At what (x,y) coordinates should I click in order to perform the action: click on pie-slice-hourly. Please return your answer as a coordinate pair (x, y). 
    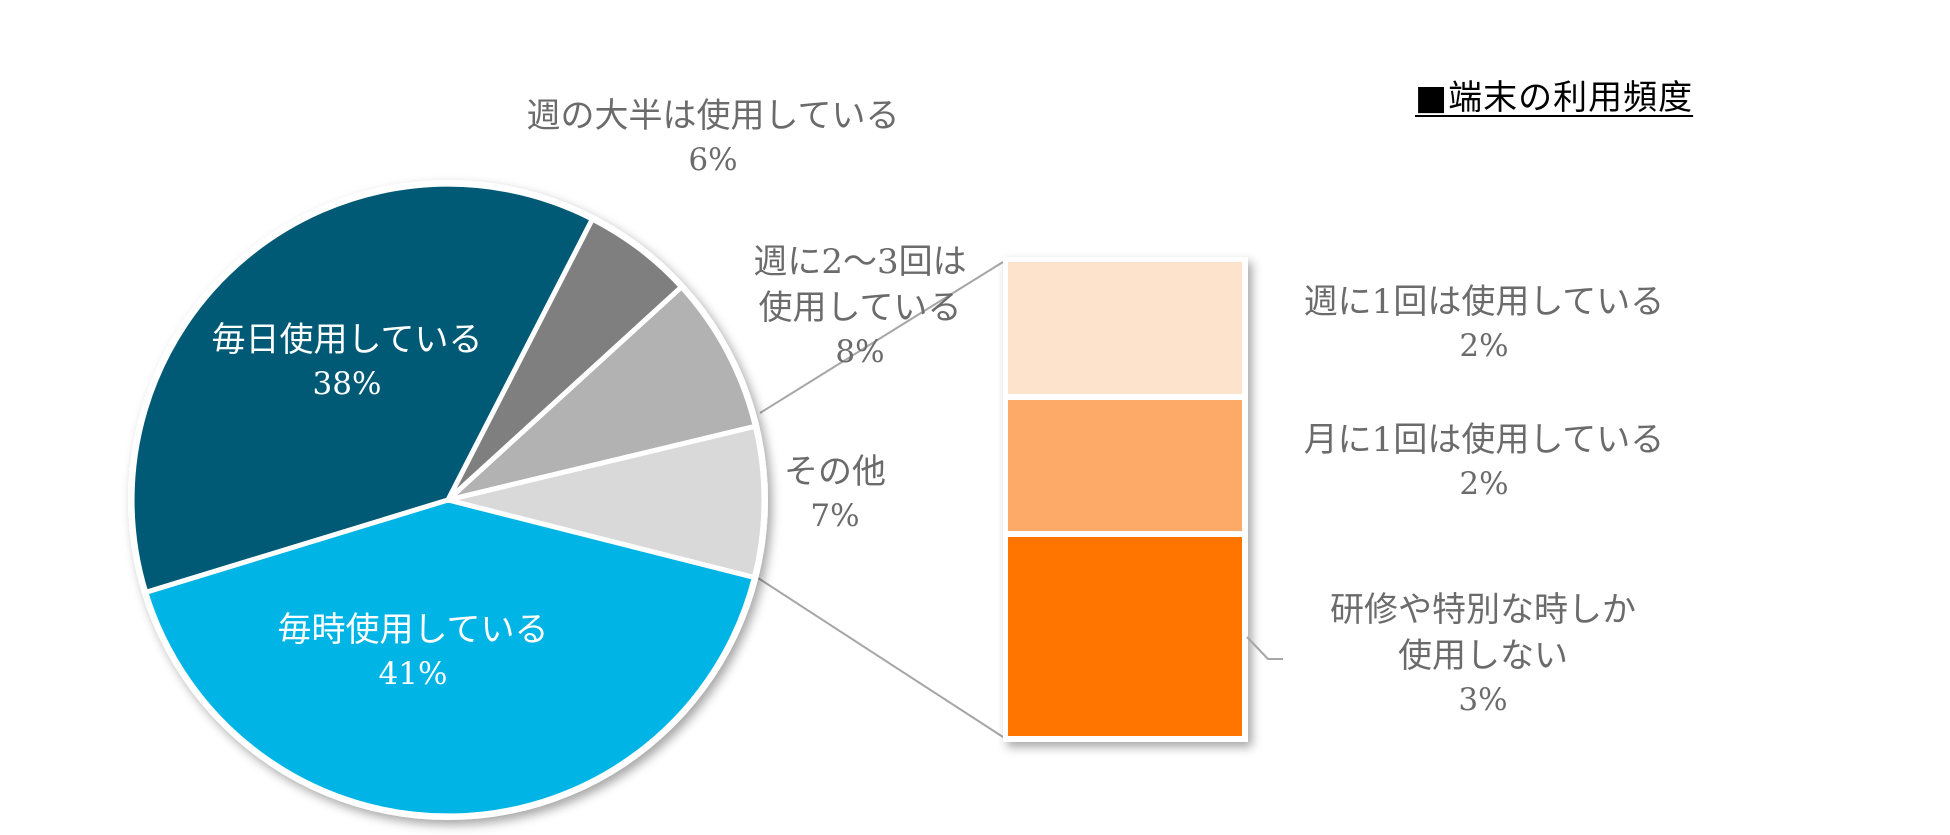
    Looking at the image, I should click on (450, 658).